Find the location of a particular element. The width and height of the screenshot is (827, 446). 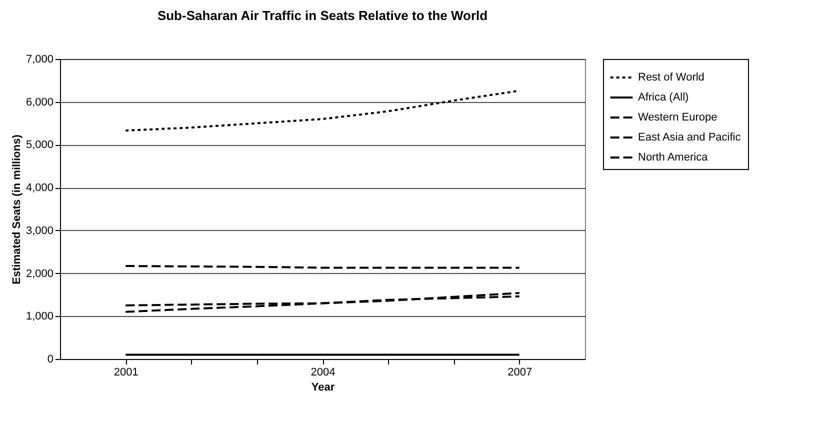

y-axis-title: Estimated Seats (in millions) is located at coordinates (16, 209).